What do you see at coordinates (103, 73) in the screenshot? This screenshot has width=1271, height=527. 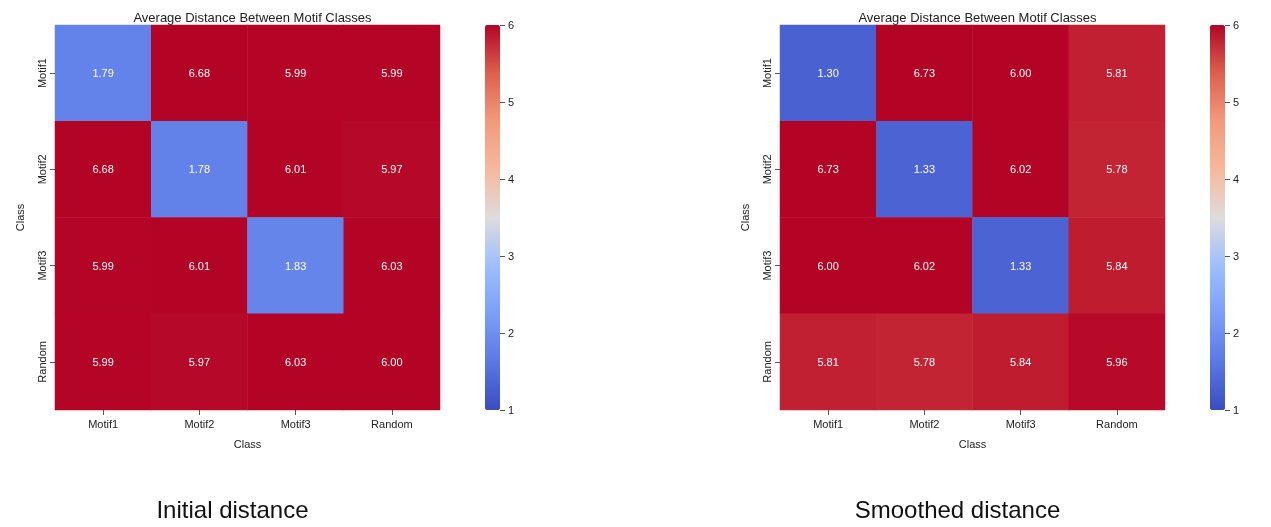 I see `data-label: 1.79` at bounding box center [103, 73].